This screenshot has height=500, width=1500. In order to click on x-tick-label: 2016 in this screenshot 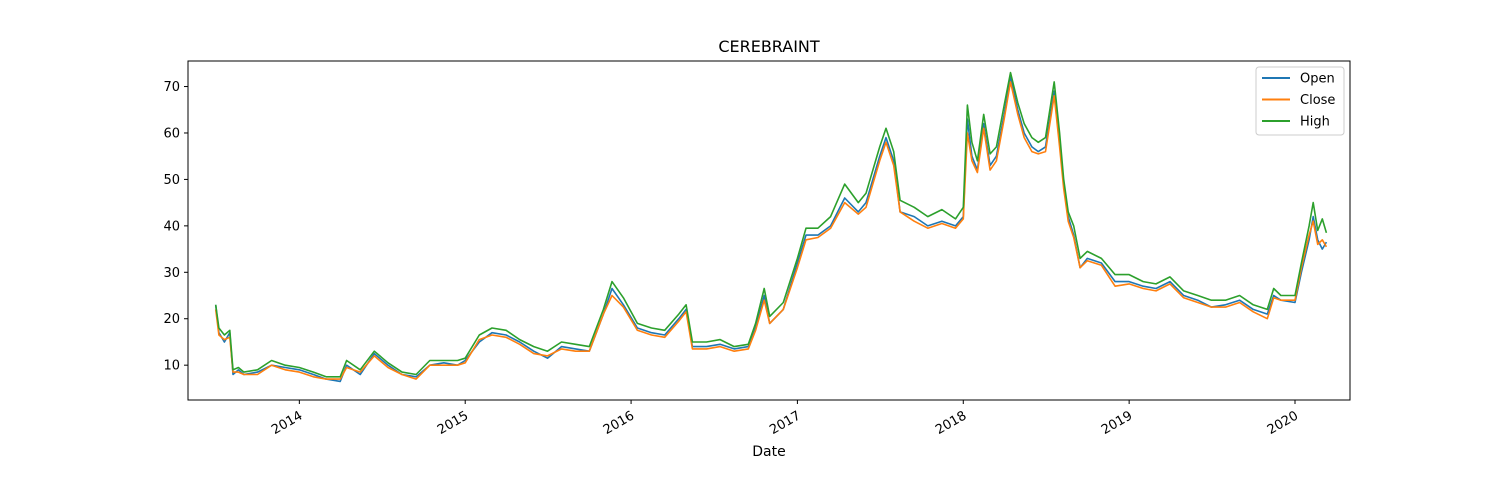, I will do `click(619, 423)`.